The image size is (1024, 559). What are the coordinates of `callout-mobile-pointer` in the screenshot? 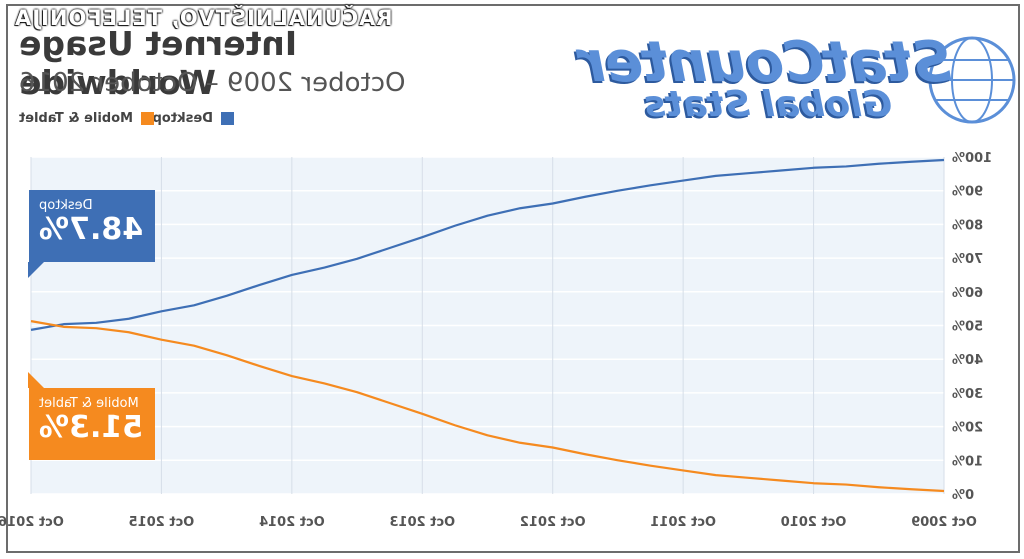 It's located at (36, 380).